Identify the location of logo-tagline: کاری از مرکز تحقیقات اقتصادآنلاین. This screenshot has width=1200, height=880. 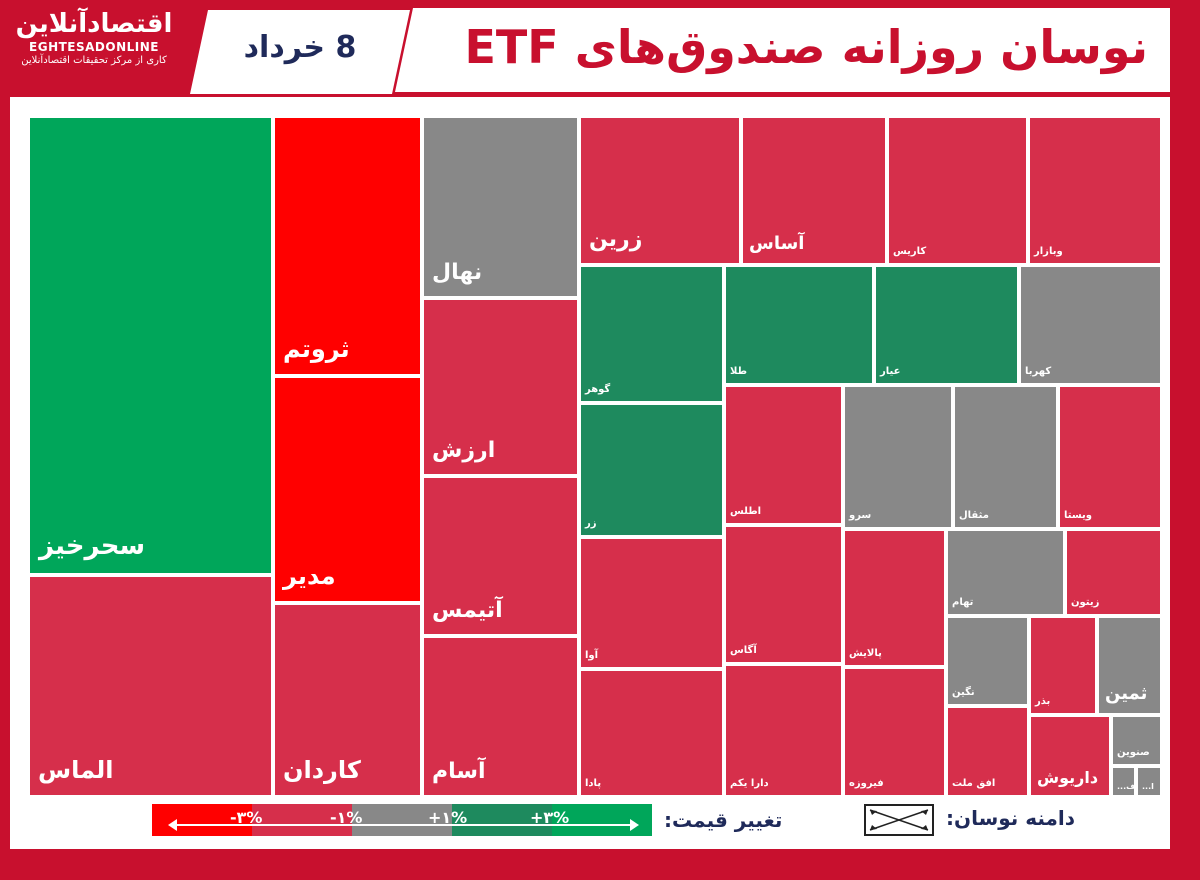
(94, 60).